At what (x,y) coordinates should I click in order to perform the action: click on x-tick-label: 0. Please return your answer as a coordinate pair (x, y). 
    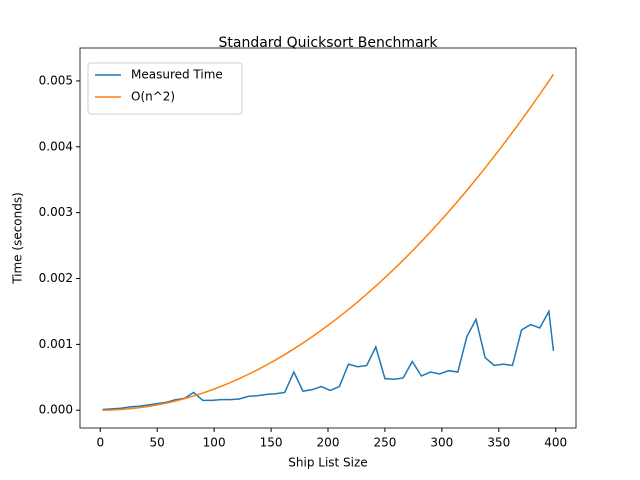
    Looking at the image, I should click on (100, 443).